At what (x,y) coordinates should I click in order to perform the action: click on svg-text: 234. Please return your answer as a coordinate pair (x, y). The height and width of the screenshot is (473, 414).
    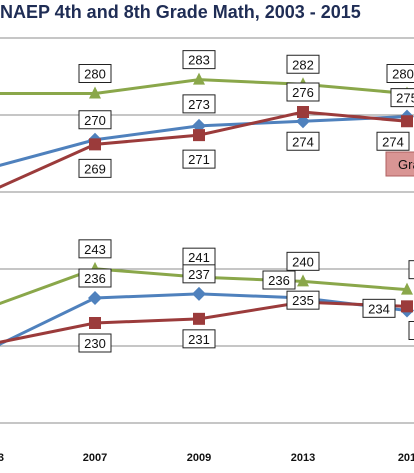
    Looking at the image, I should click on (379, 308).